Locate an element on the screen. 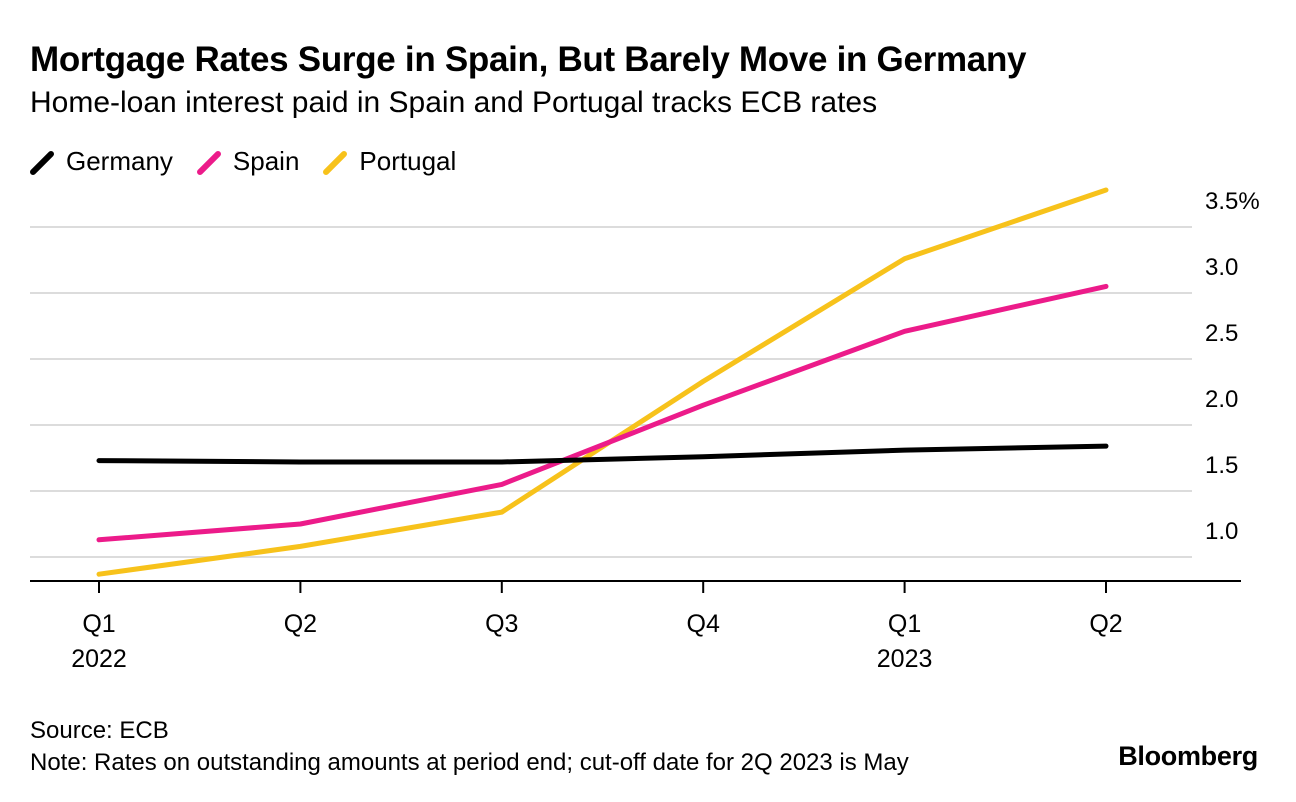 Image resolution: width=1296 pixels, height=802 pixels. y-tick-label: 2.5 is located at coordinates (1221, 333).